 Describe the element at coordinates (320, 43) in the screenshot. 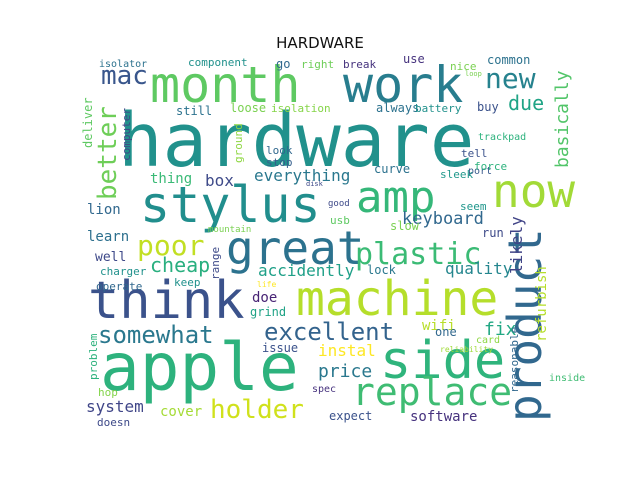

I see `cloud-title: HARDWARE` at that location.